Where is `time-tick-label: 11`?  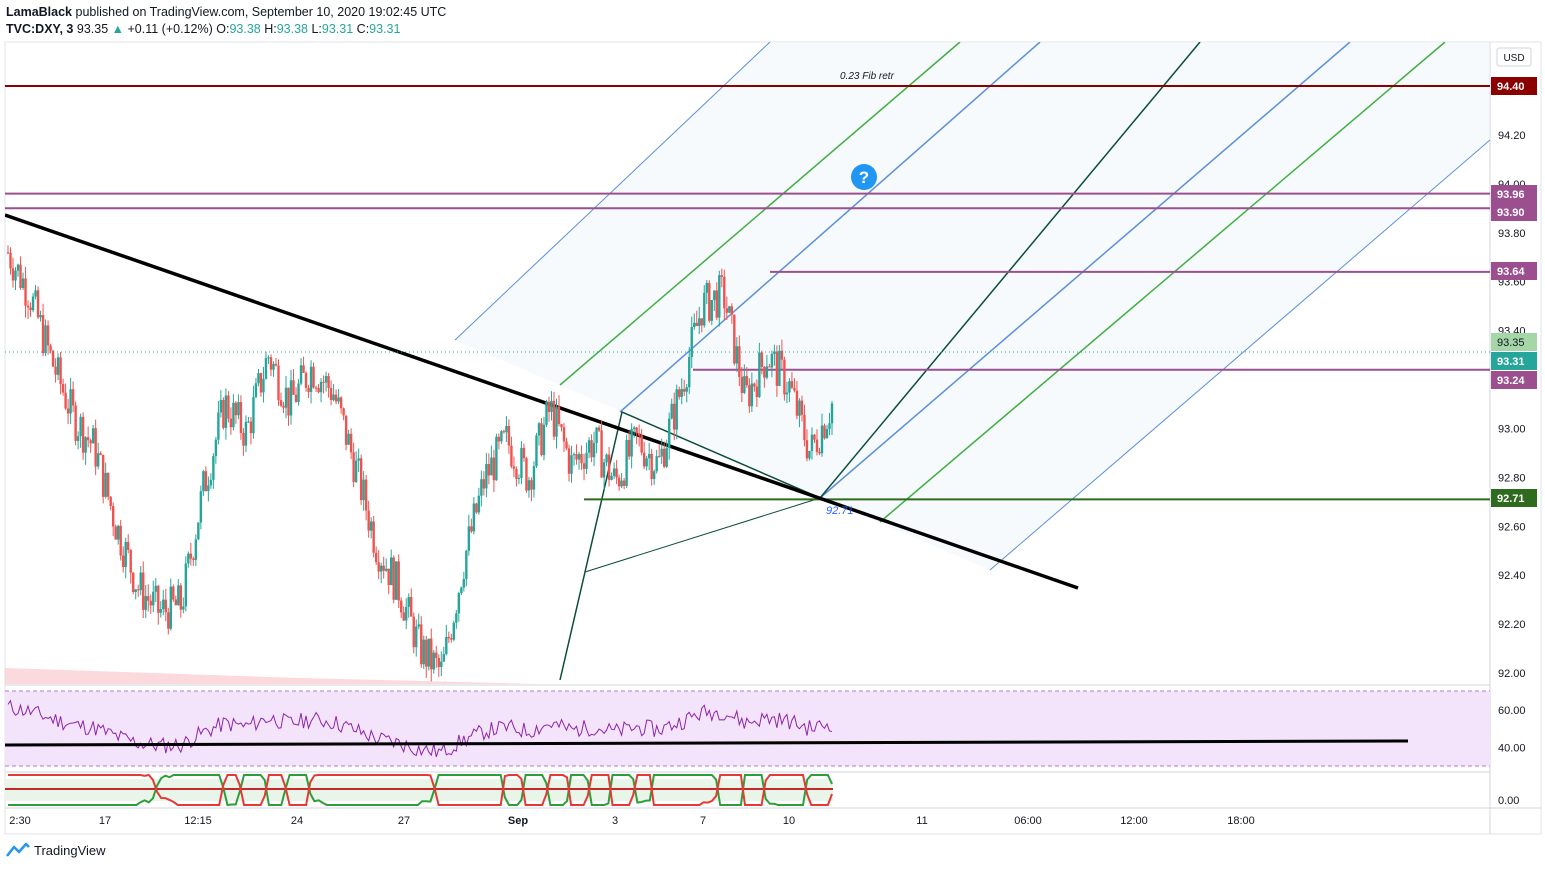
time-tick-label: 11 is located at coordinates (921, 821).